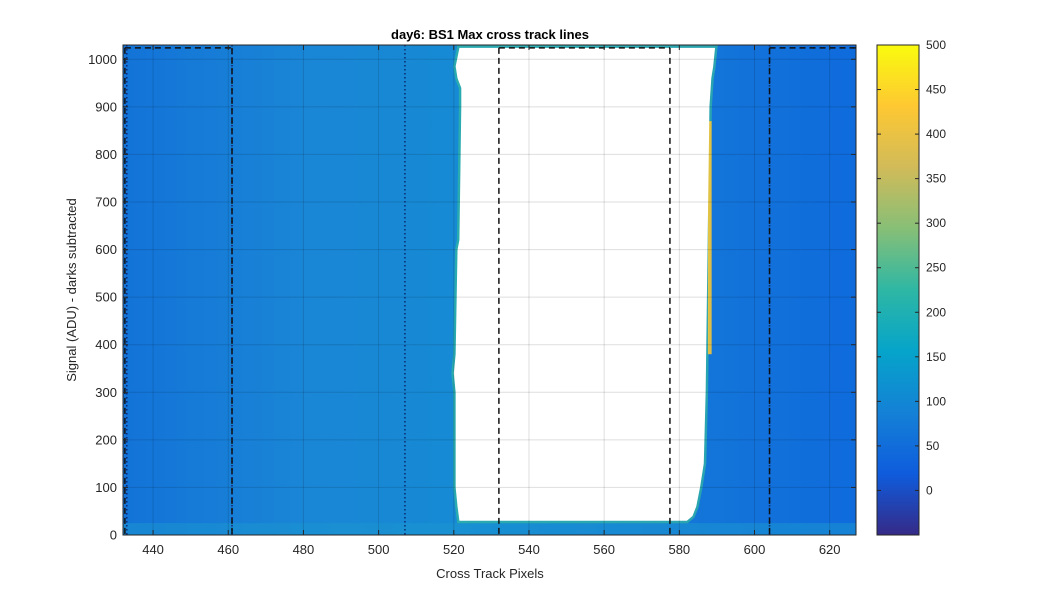 The image size is (1050, 605). Describe the element at coordinates (304, 549) in the screenshot. I see `x-tick-label: 480` at that location.